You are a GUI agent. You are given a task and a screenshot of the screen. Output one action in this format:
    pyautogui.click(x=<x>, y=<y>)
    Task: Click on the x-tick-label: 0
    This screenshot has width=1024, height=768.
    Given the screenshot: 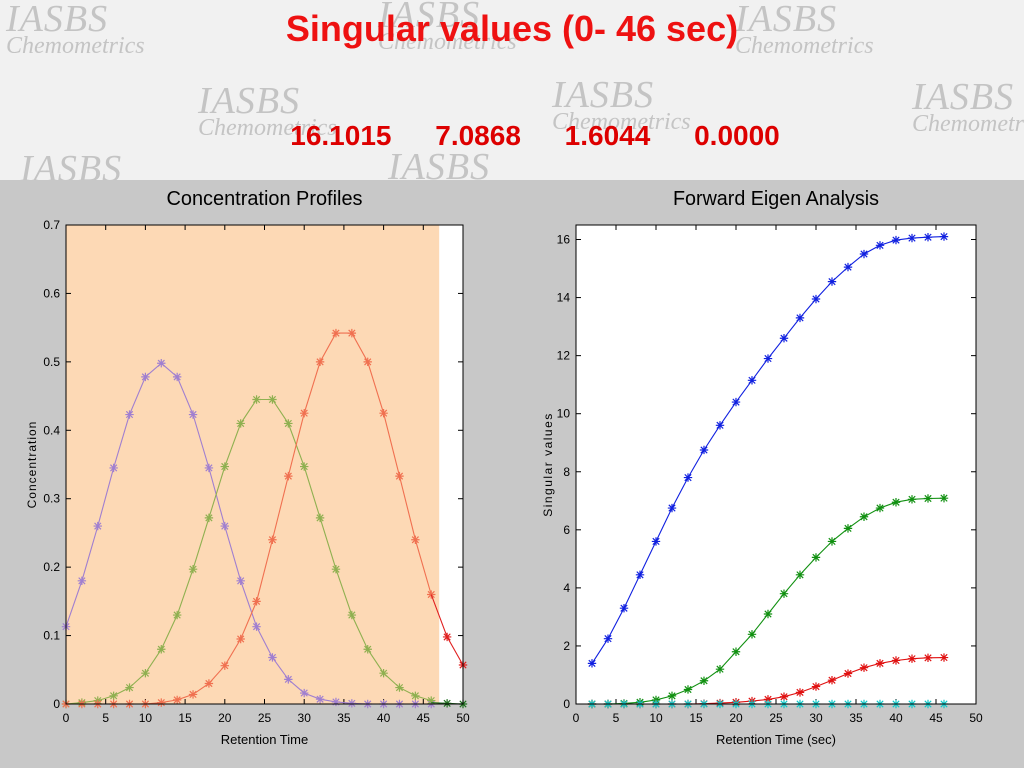 What is the action you would take?
    pyautogui.click(x=576, y=718)
    